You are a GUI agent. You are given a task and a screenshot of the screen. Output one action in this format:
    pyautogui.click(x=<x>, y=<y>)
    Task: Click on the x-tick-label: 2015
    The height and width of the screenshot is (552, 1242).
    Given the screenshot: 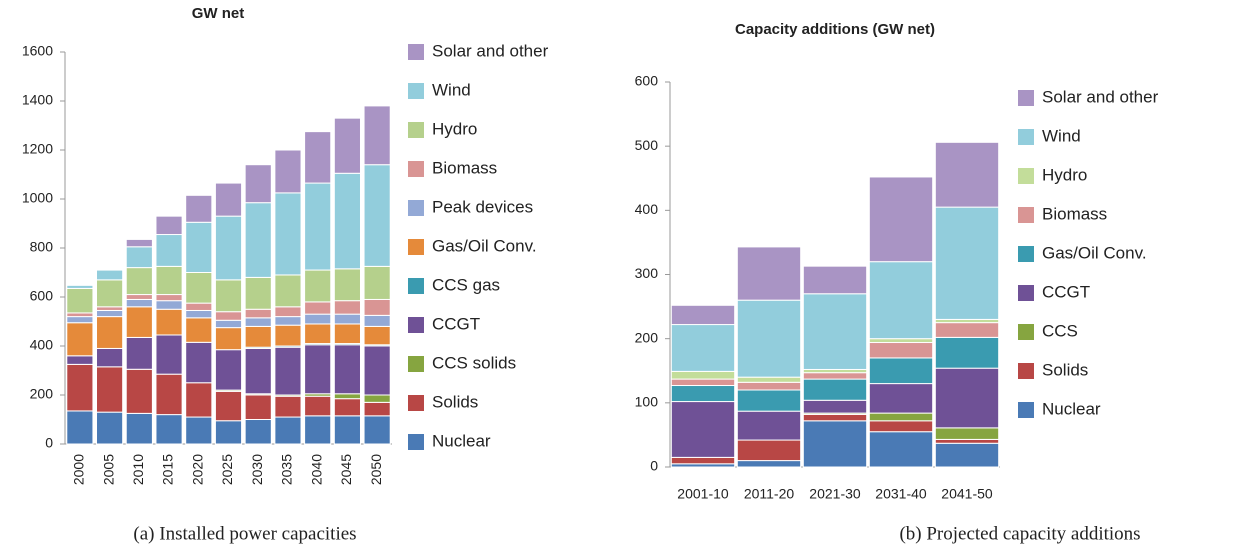 What is the action you would take?
    pyautogui.click(x=168, y=469)
    